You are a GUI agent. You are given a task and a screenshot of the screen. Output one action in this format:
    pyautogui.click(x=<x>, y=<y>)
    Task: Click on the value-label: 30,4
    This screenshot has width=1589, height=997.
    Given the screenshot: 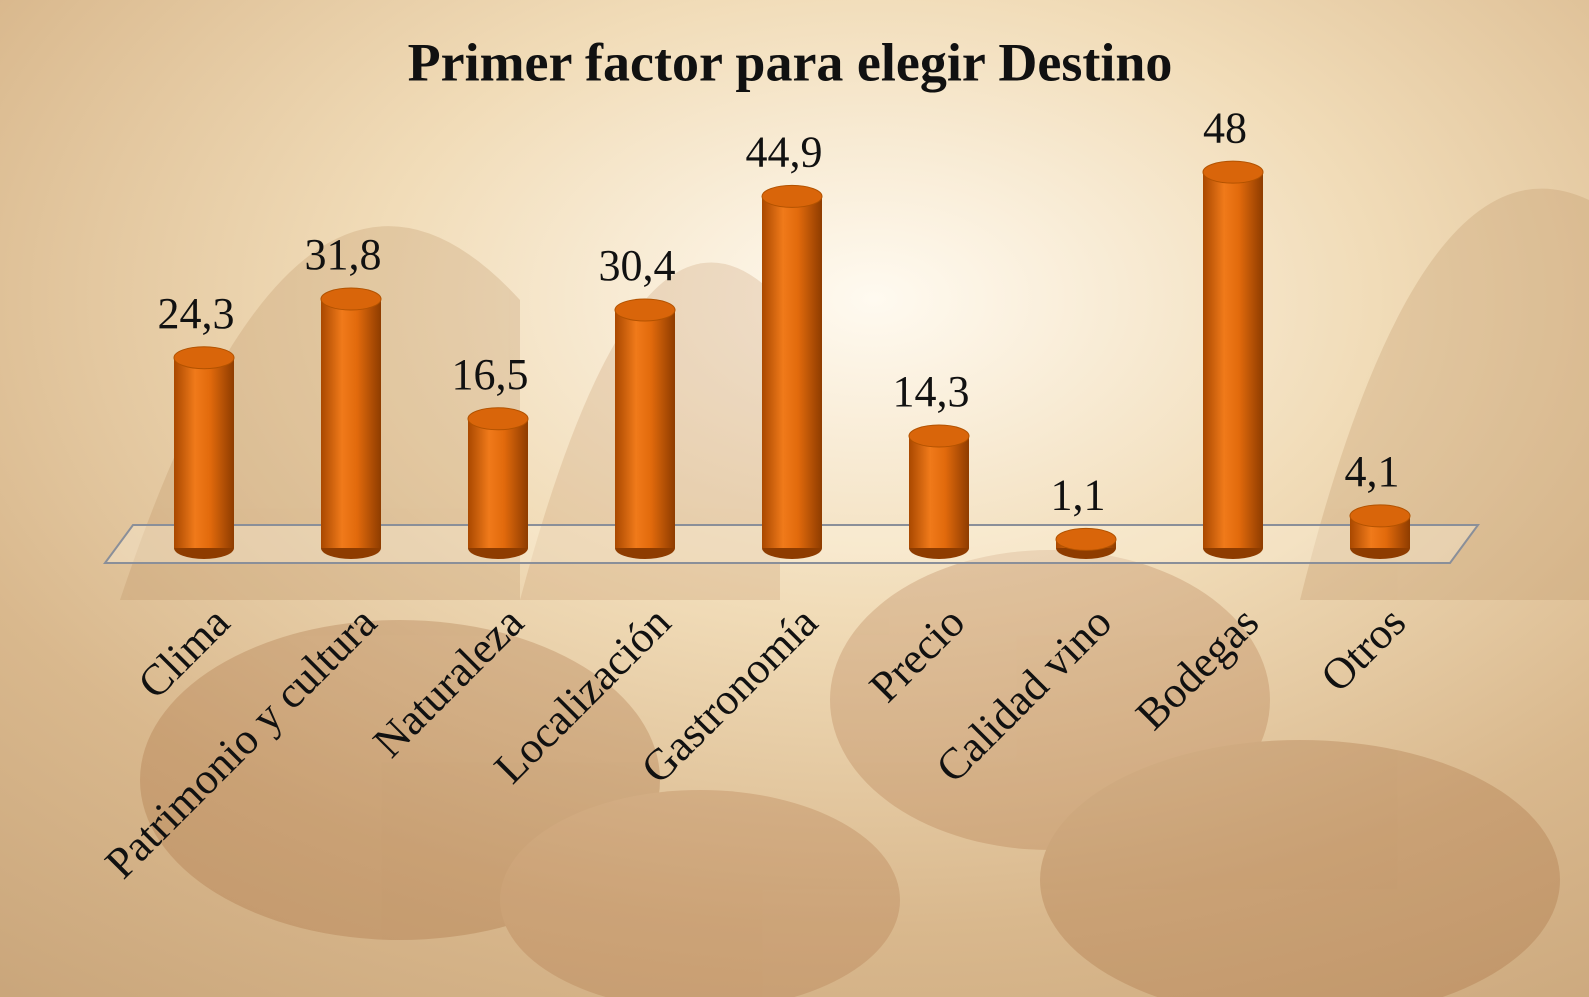 What is the action you would take?
    pyautogui.click(x=637, y=265)
    